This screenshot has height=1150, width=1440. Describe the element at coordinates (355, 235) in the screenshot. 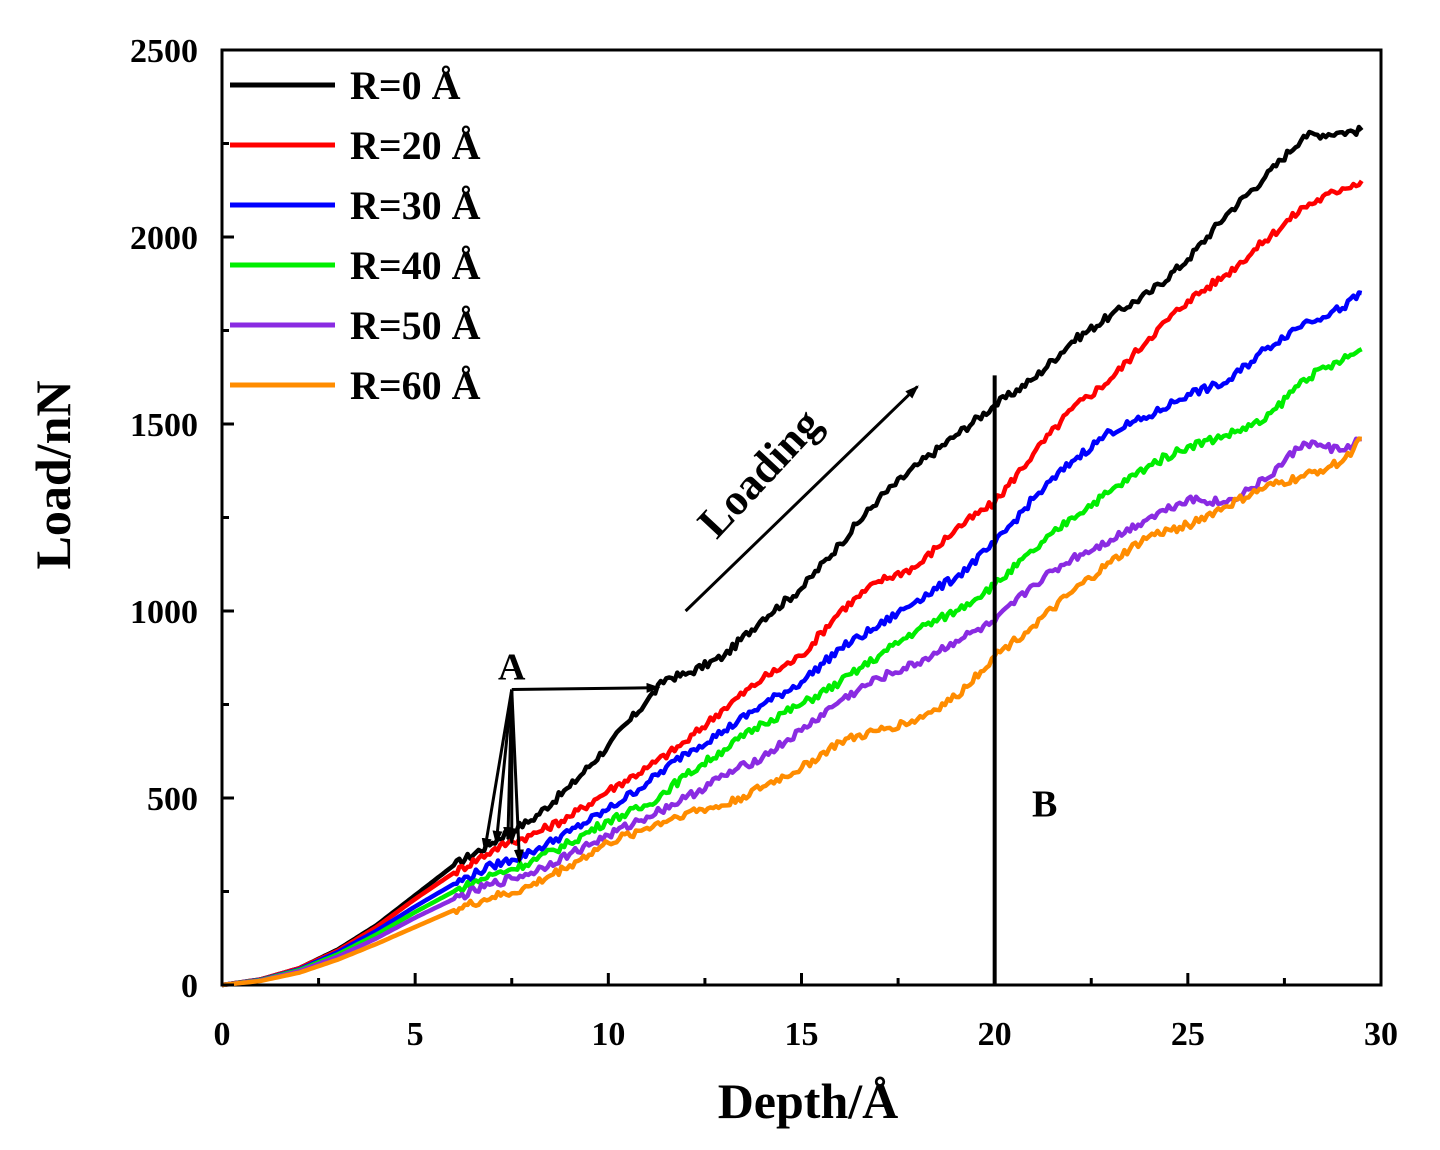

I see `legend: R=0 Å R=20 Å R=30 Å R=40 Å R=50 Å R=60 Å` at that location.